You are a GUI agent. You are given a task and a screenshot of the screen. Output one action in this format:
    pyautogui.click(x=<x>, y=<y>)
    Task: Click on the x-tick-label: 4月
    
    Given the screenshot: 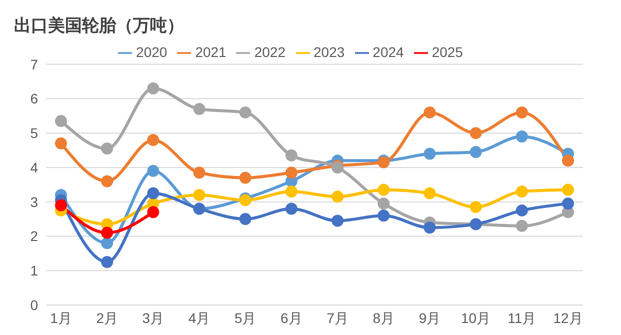 What is the action you would take?
    pyautogui.click(x=199, y=318)
    